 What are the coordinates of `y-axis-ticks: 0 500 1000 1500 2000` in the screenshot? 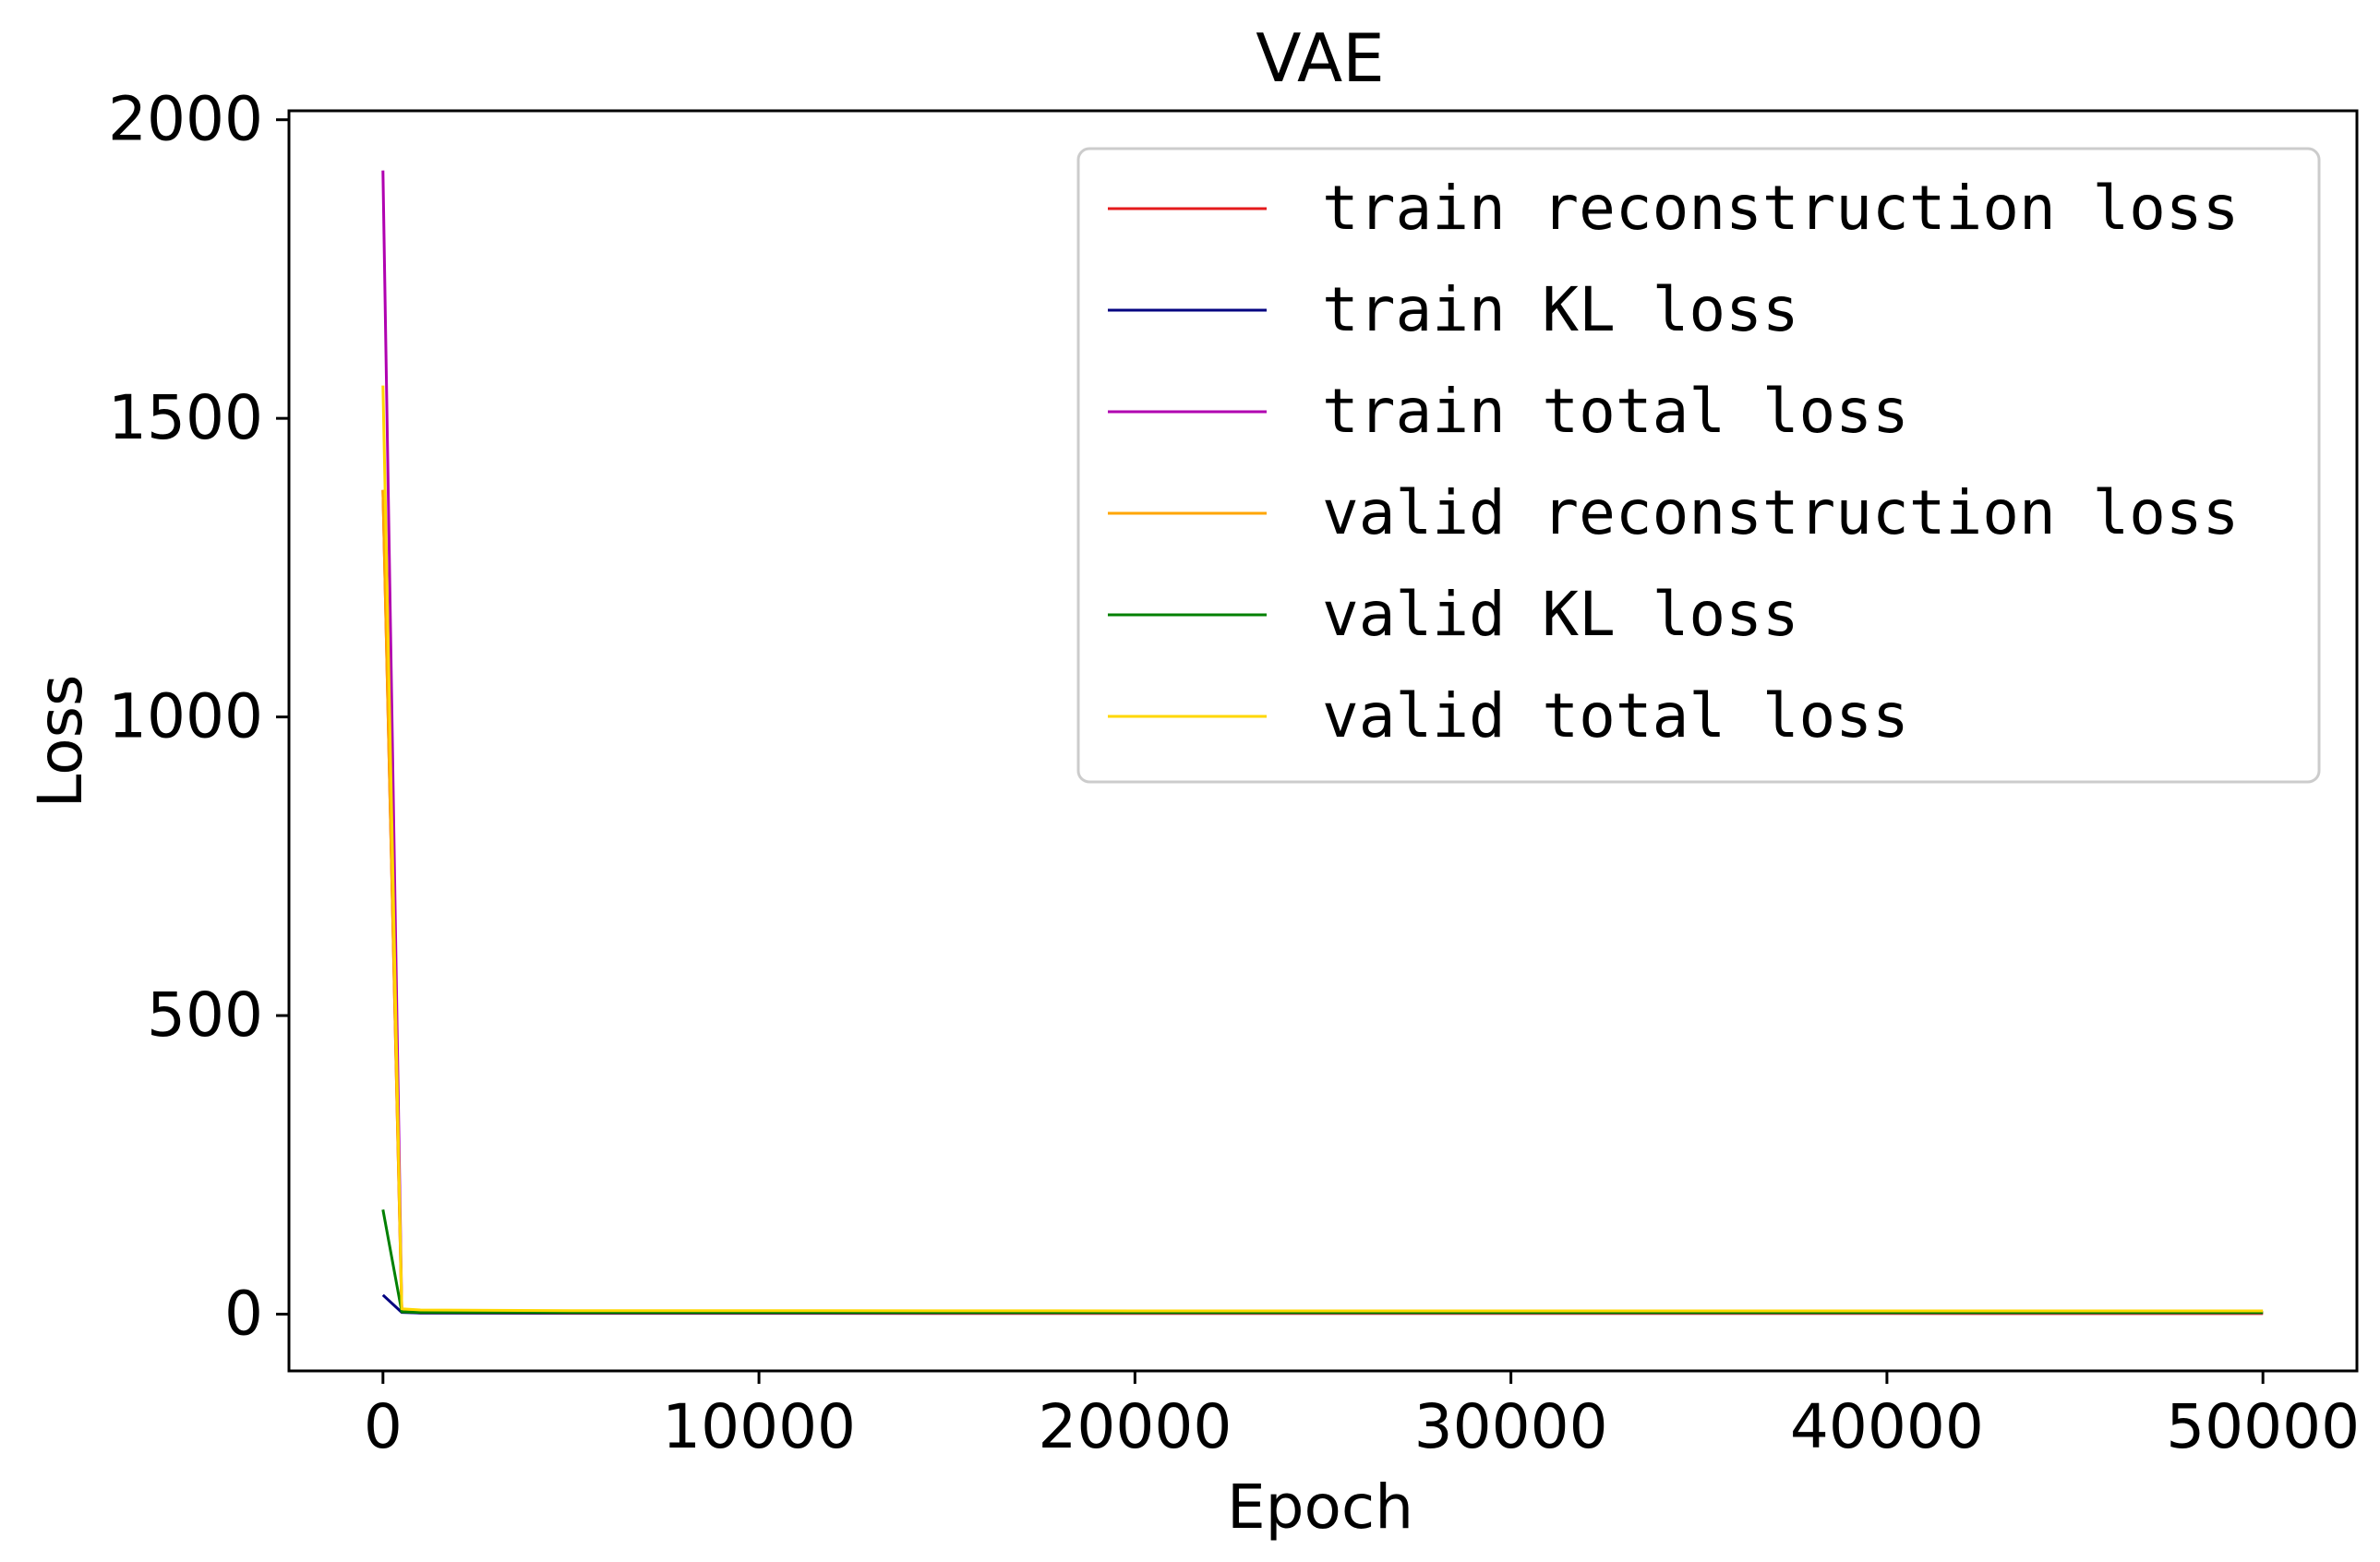 It's located at (198, 717).